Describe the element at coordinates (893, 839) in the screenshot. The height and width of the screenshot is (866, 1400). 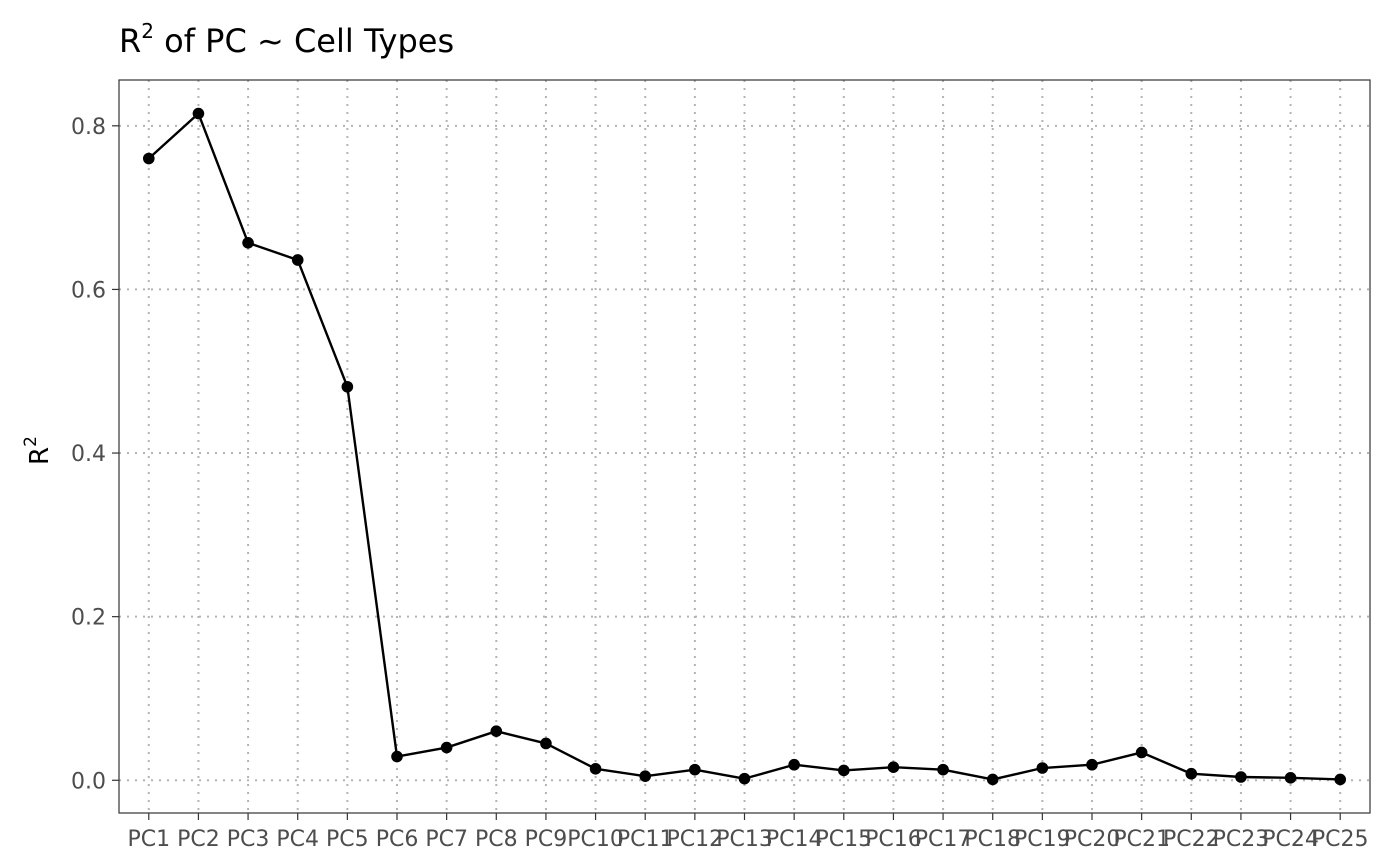
I see `x-tick-label: PC16` at that location.